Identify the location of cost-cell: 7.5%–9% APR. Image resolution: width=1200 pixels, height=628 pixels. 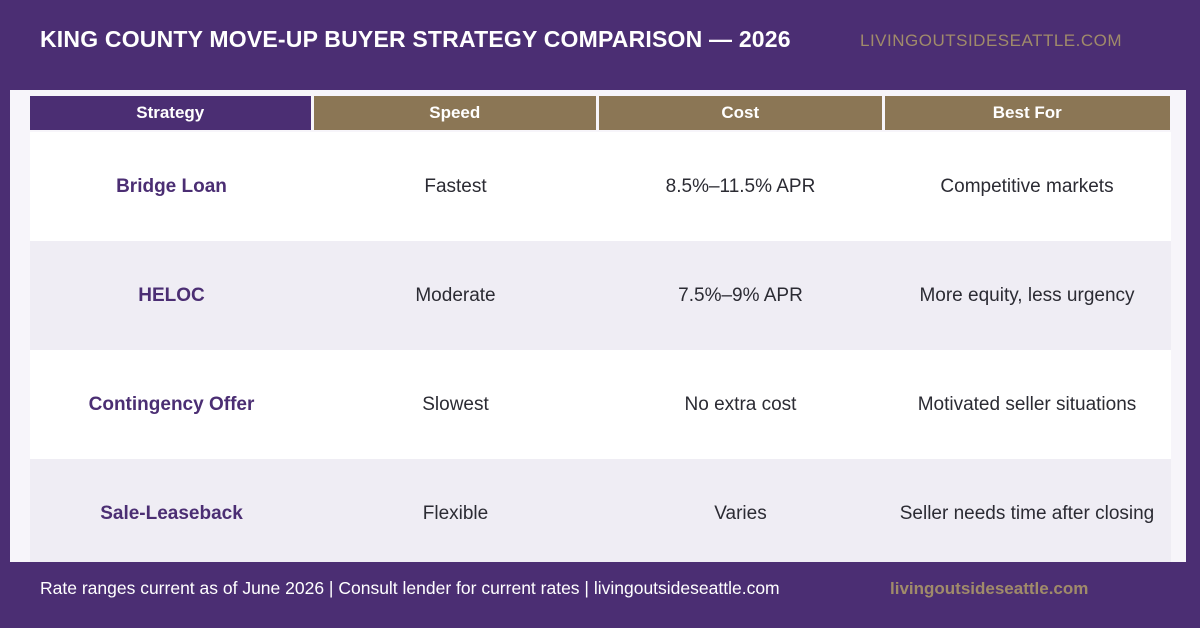
(740, 295).